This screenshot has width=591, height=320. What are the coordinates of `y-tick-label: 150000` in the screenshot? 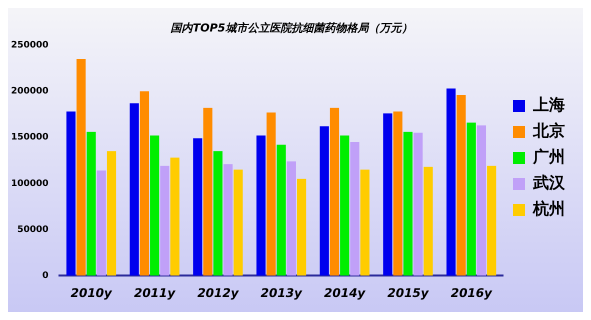 It's located at (29, 137).